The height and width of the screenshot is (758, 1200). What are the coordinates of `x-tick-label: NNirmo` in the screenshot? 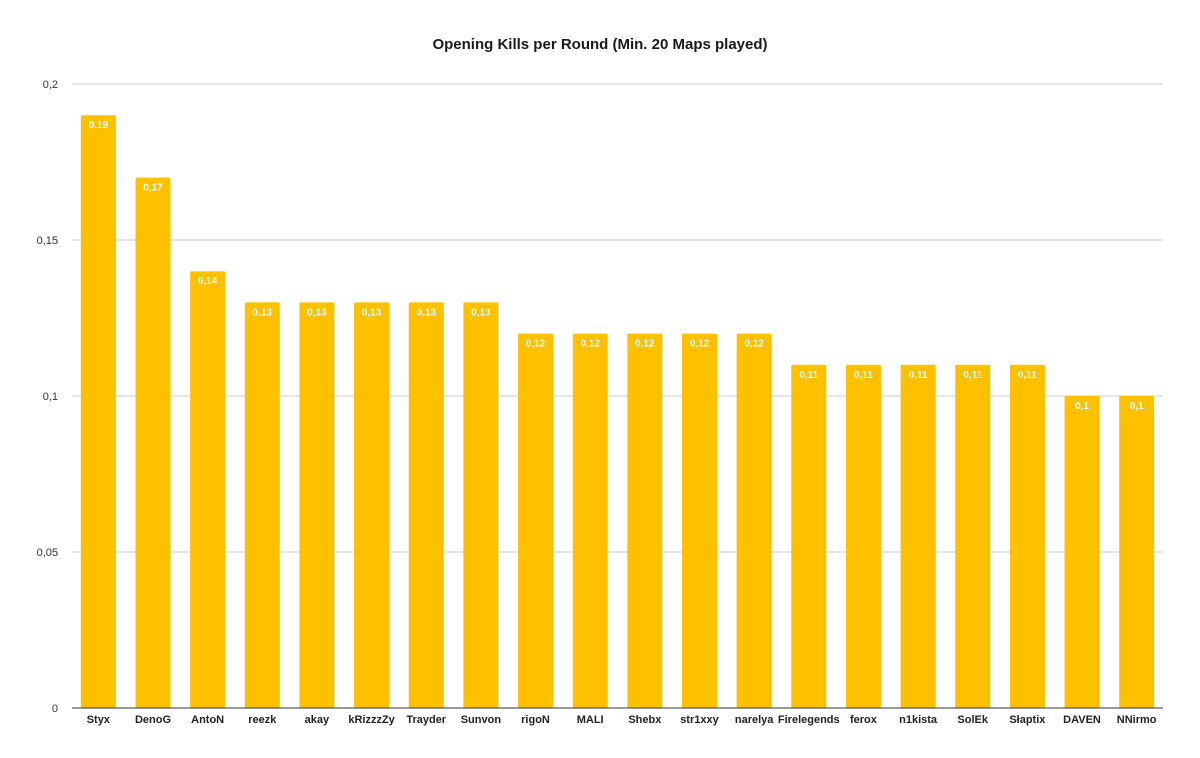 It's located at (1137, 720).